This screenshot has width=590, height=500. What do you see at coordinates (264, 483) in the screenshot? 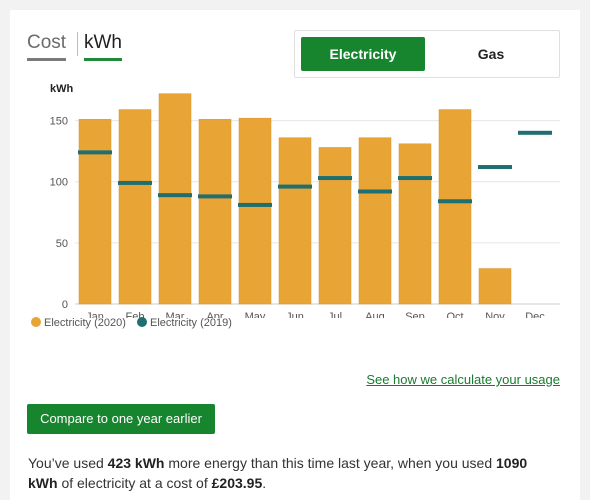
I see `summary-text-4: .` at bounding box center [264, 483].